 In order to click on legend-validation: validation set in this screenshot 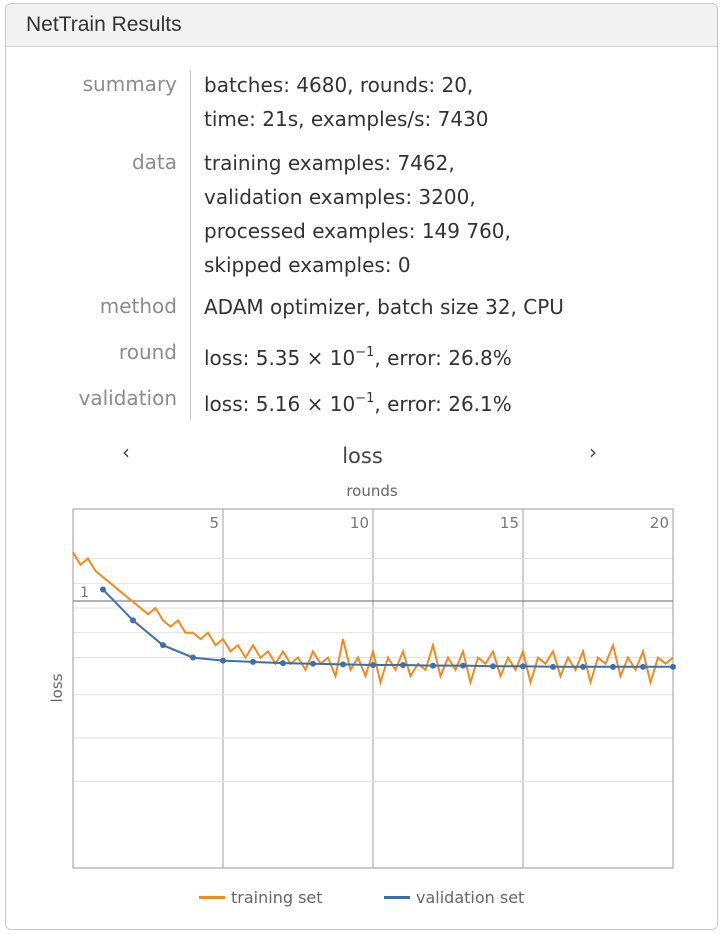, I will do `click(454, 897)`.